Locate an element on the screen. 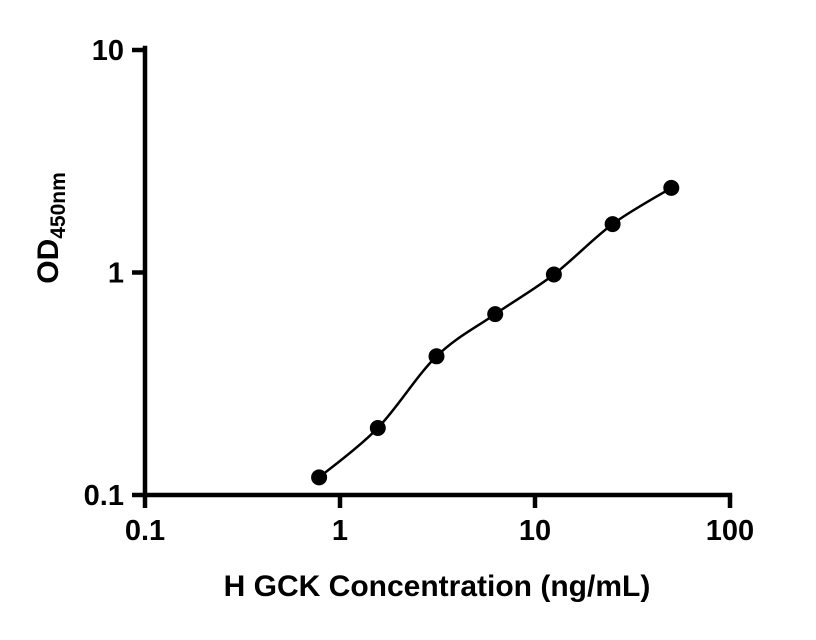  y-tick-label: 0.1 is located at coordinates (104, 496).